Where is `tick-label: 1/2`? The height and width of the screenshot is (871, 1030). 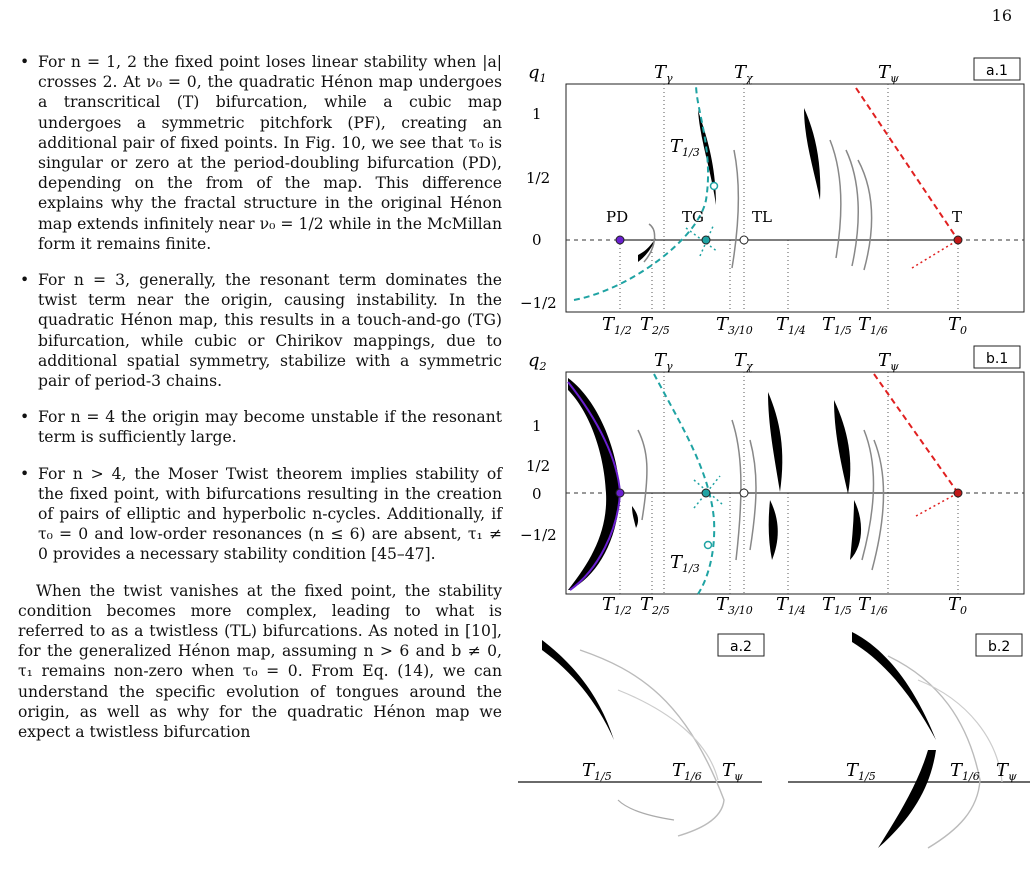 tick-label: 1/2 is located at coordinates (538, 178).